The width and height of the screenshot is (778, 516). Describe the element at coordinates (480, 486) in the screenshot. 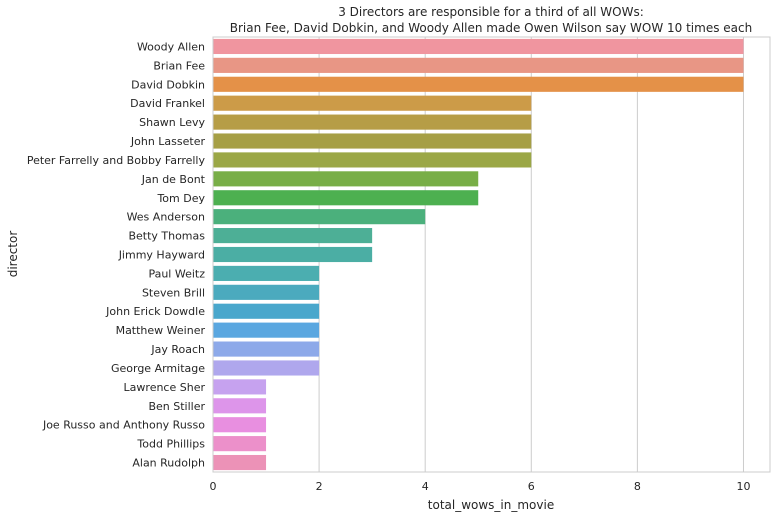

I see `x-tick-labels: 0 2 4 6 8 10` at that location.